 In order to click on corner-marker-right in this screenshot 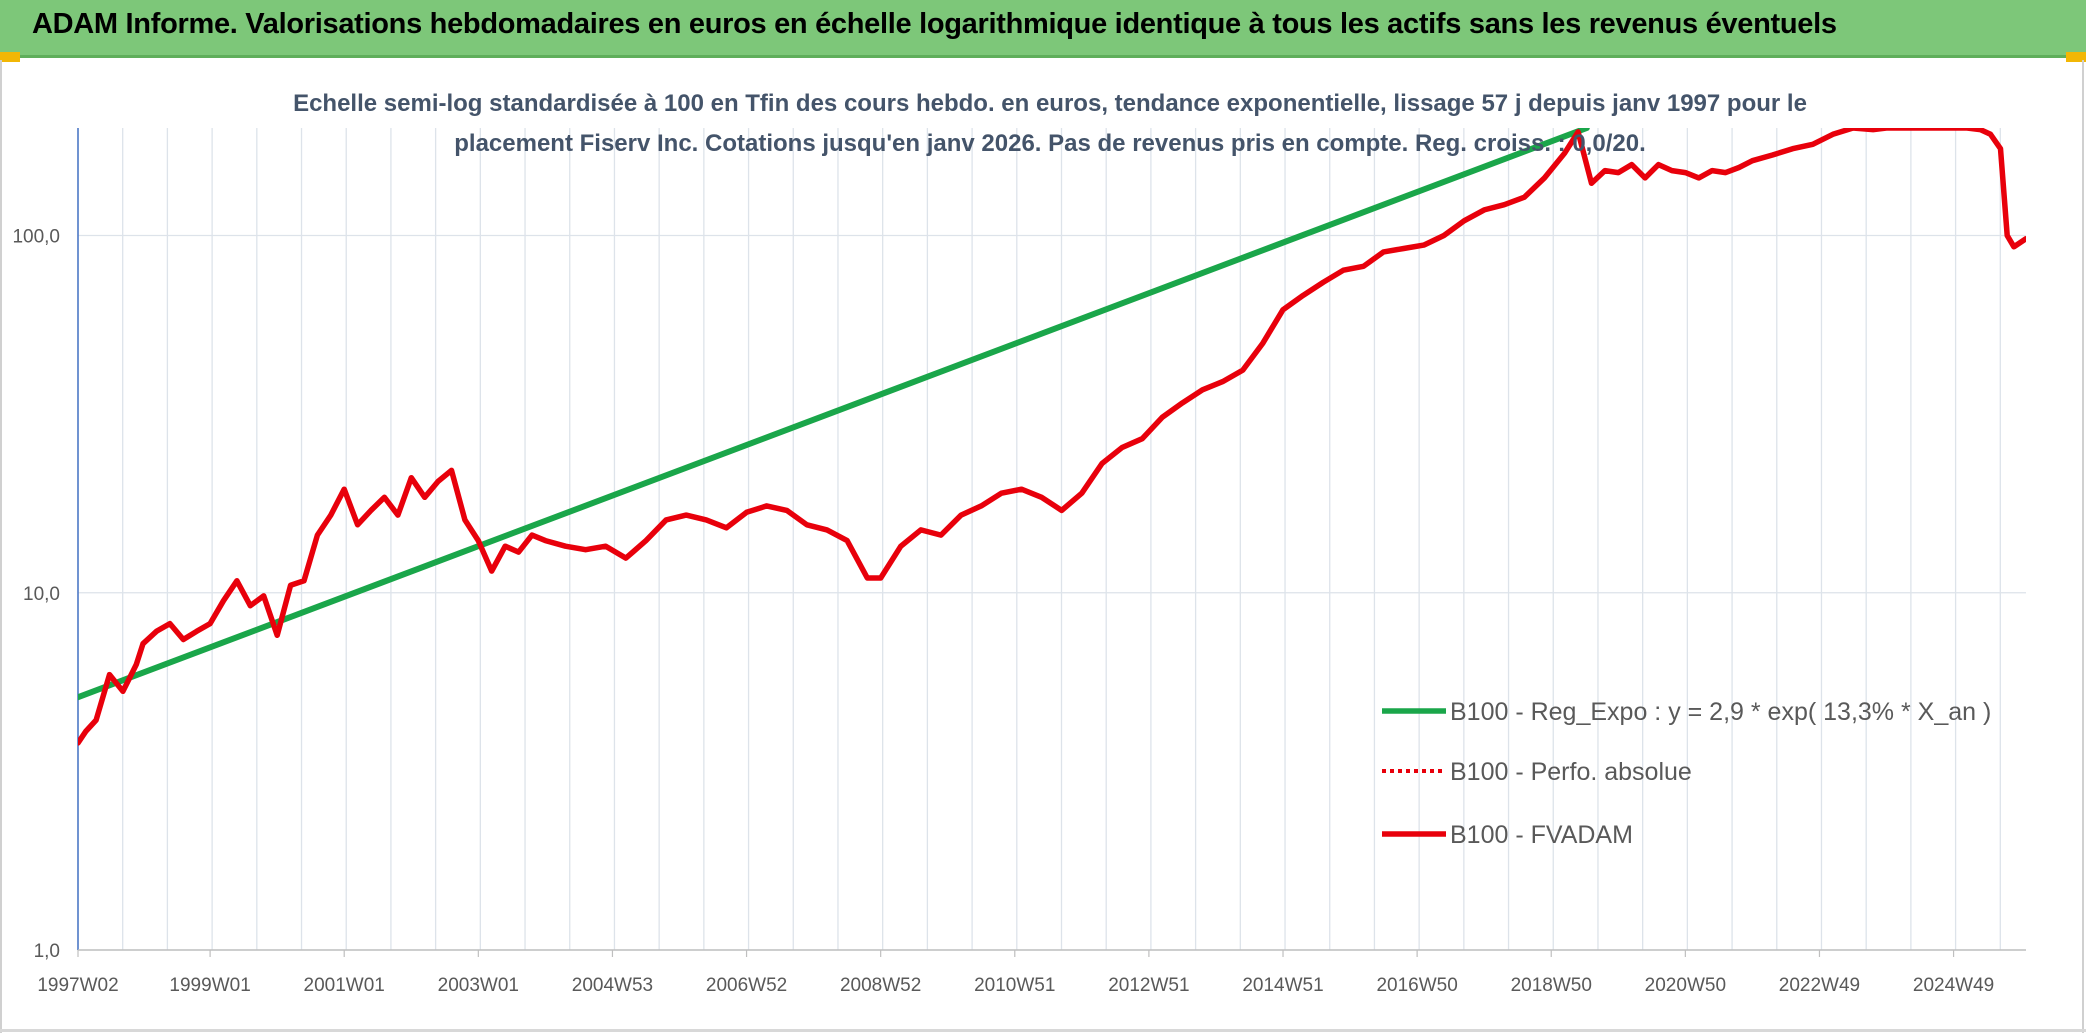, I will do `click(2076, 57)`.